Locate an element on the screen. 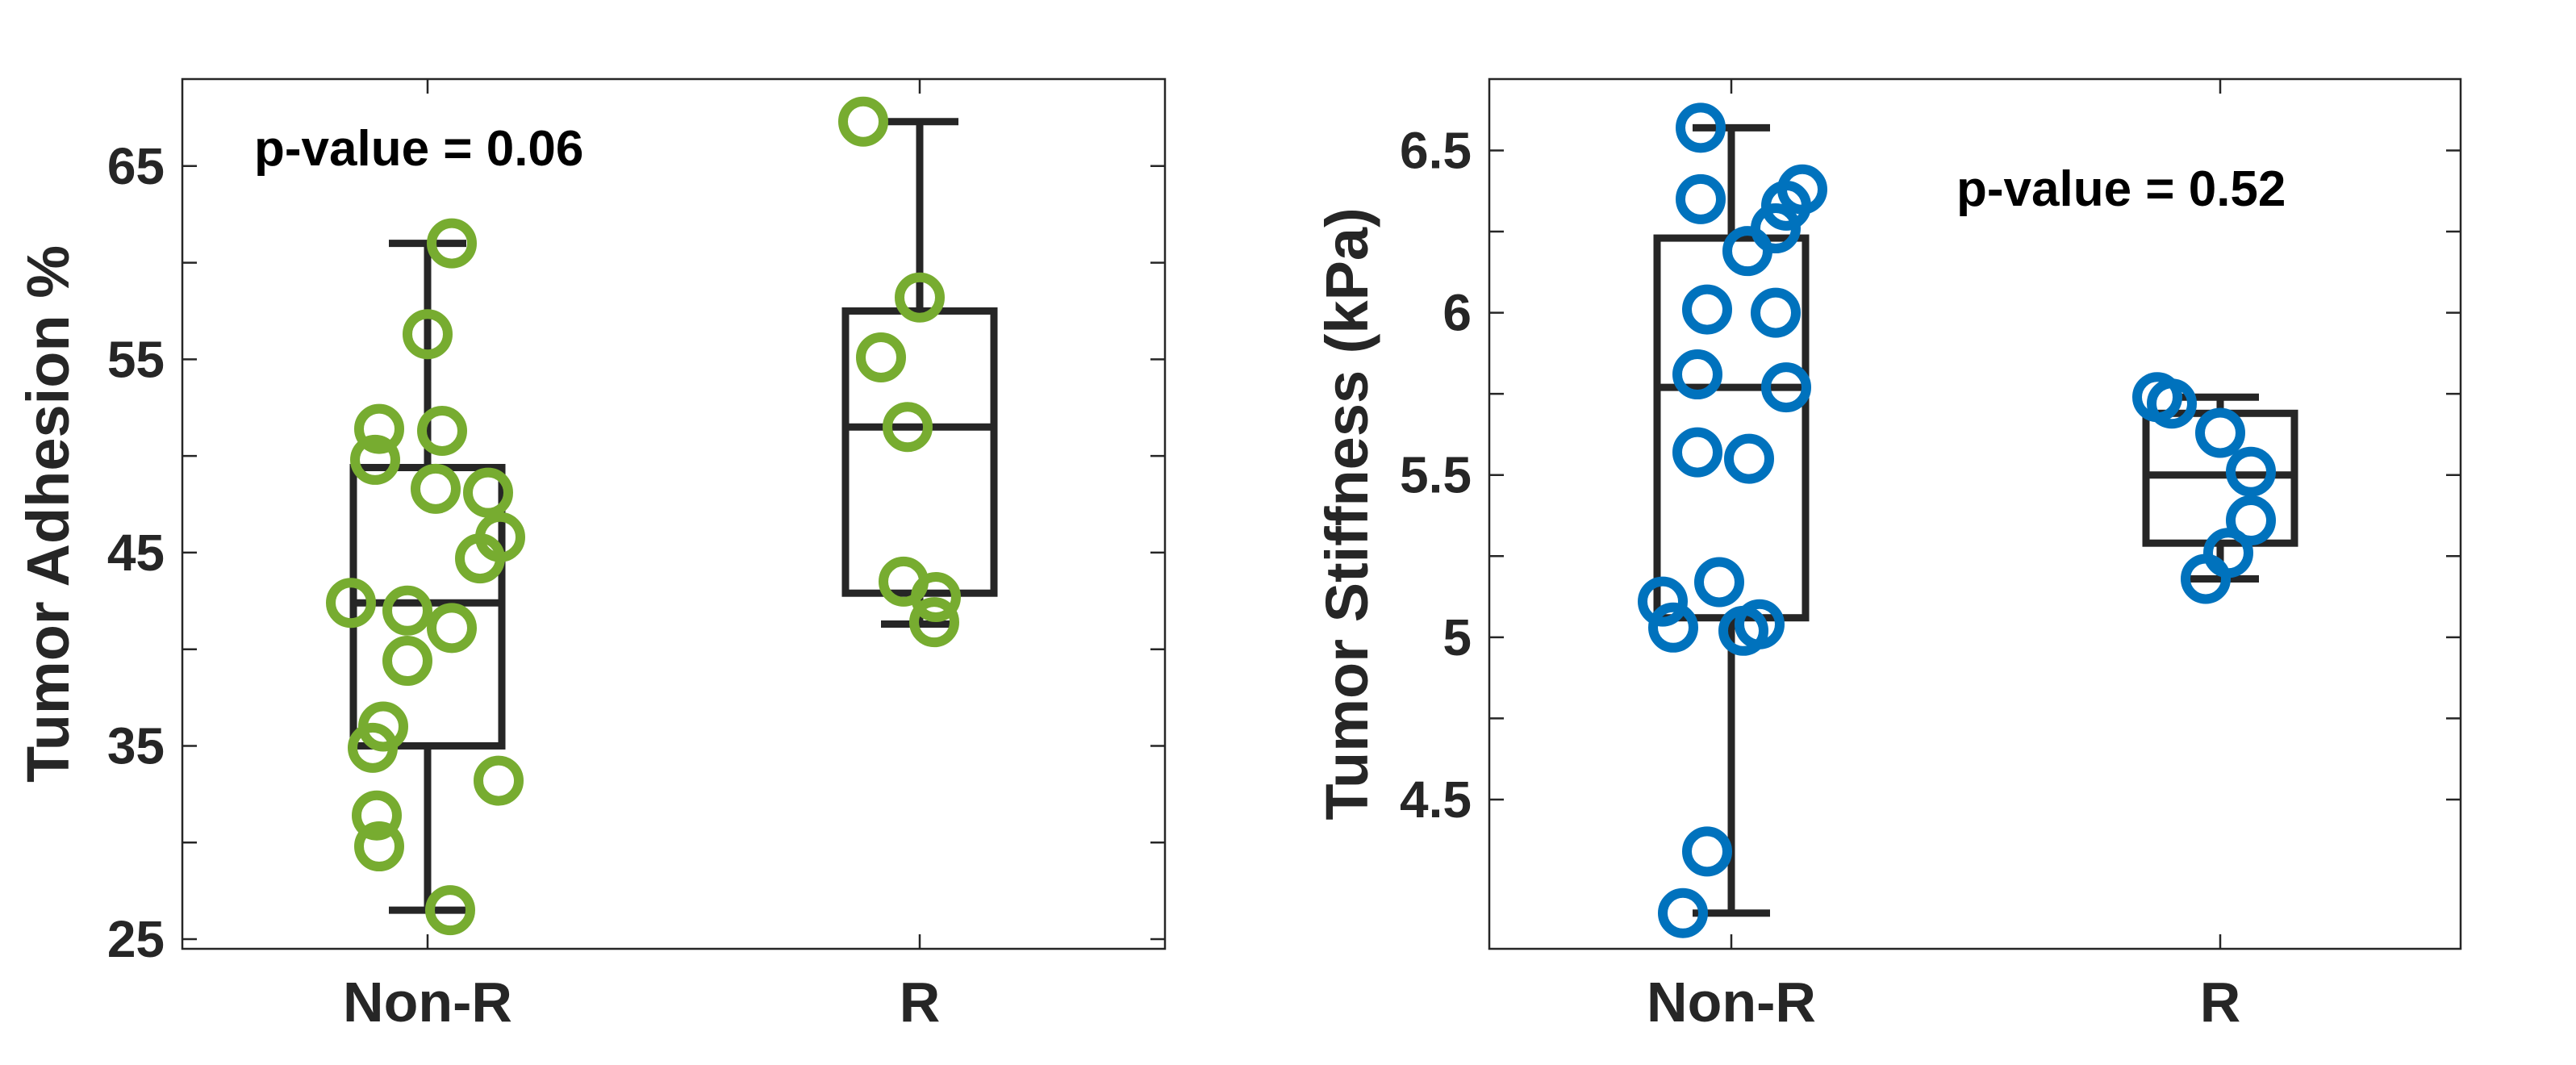  y-tick-label: 5.5 is located at coordinates (1436, 475).